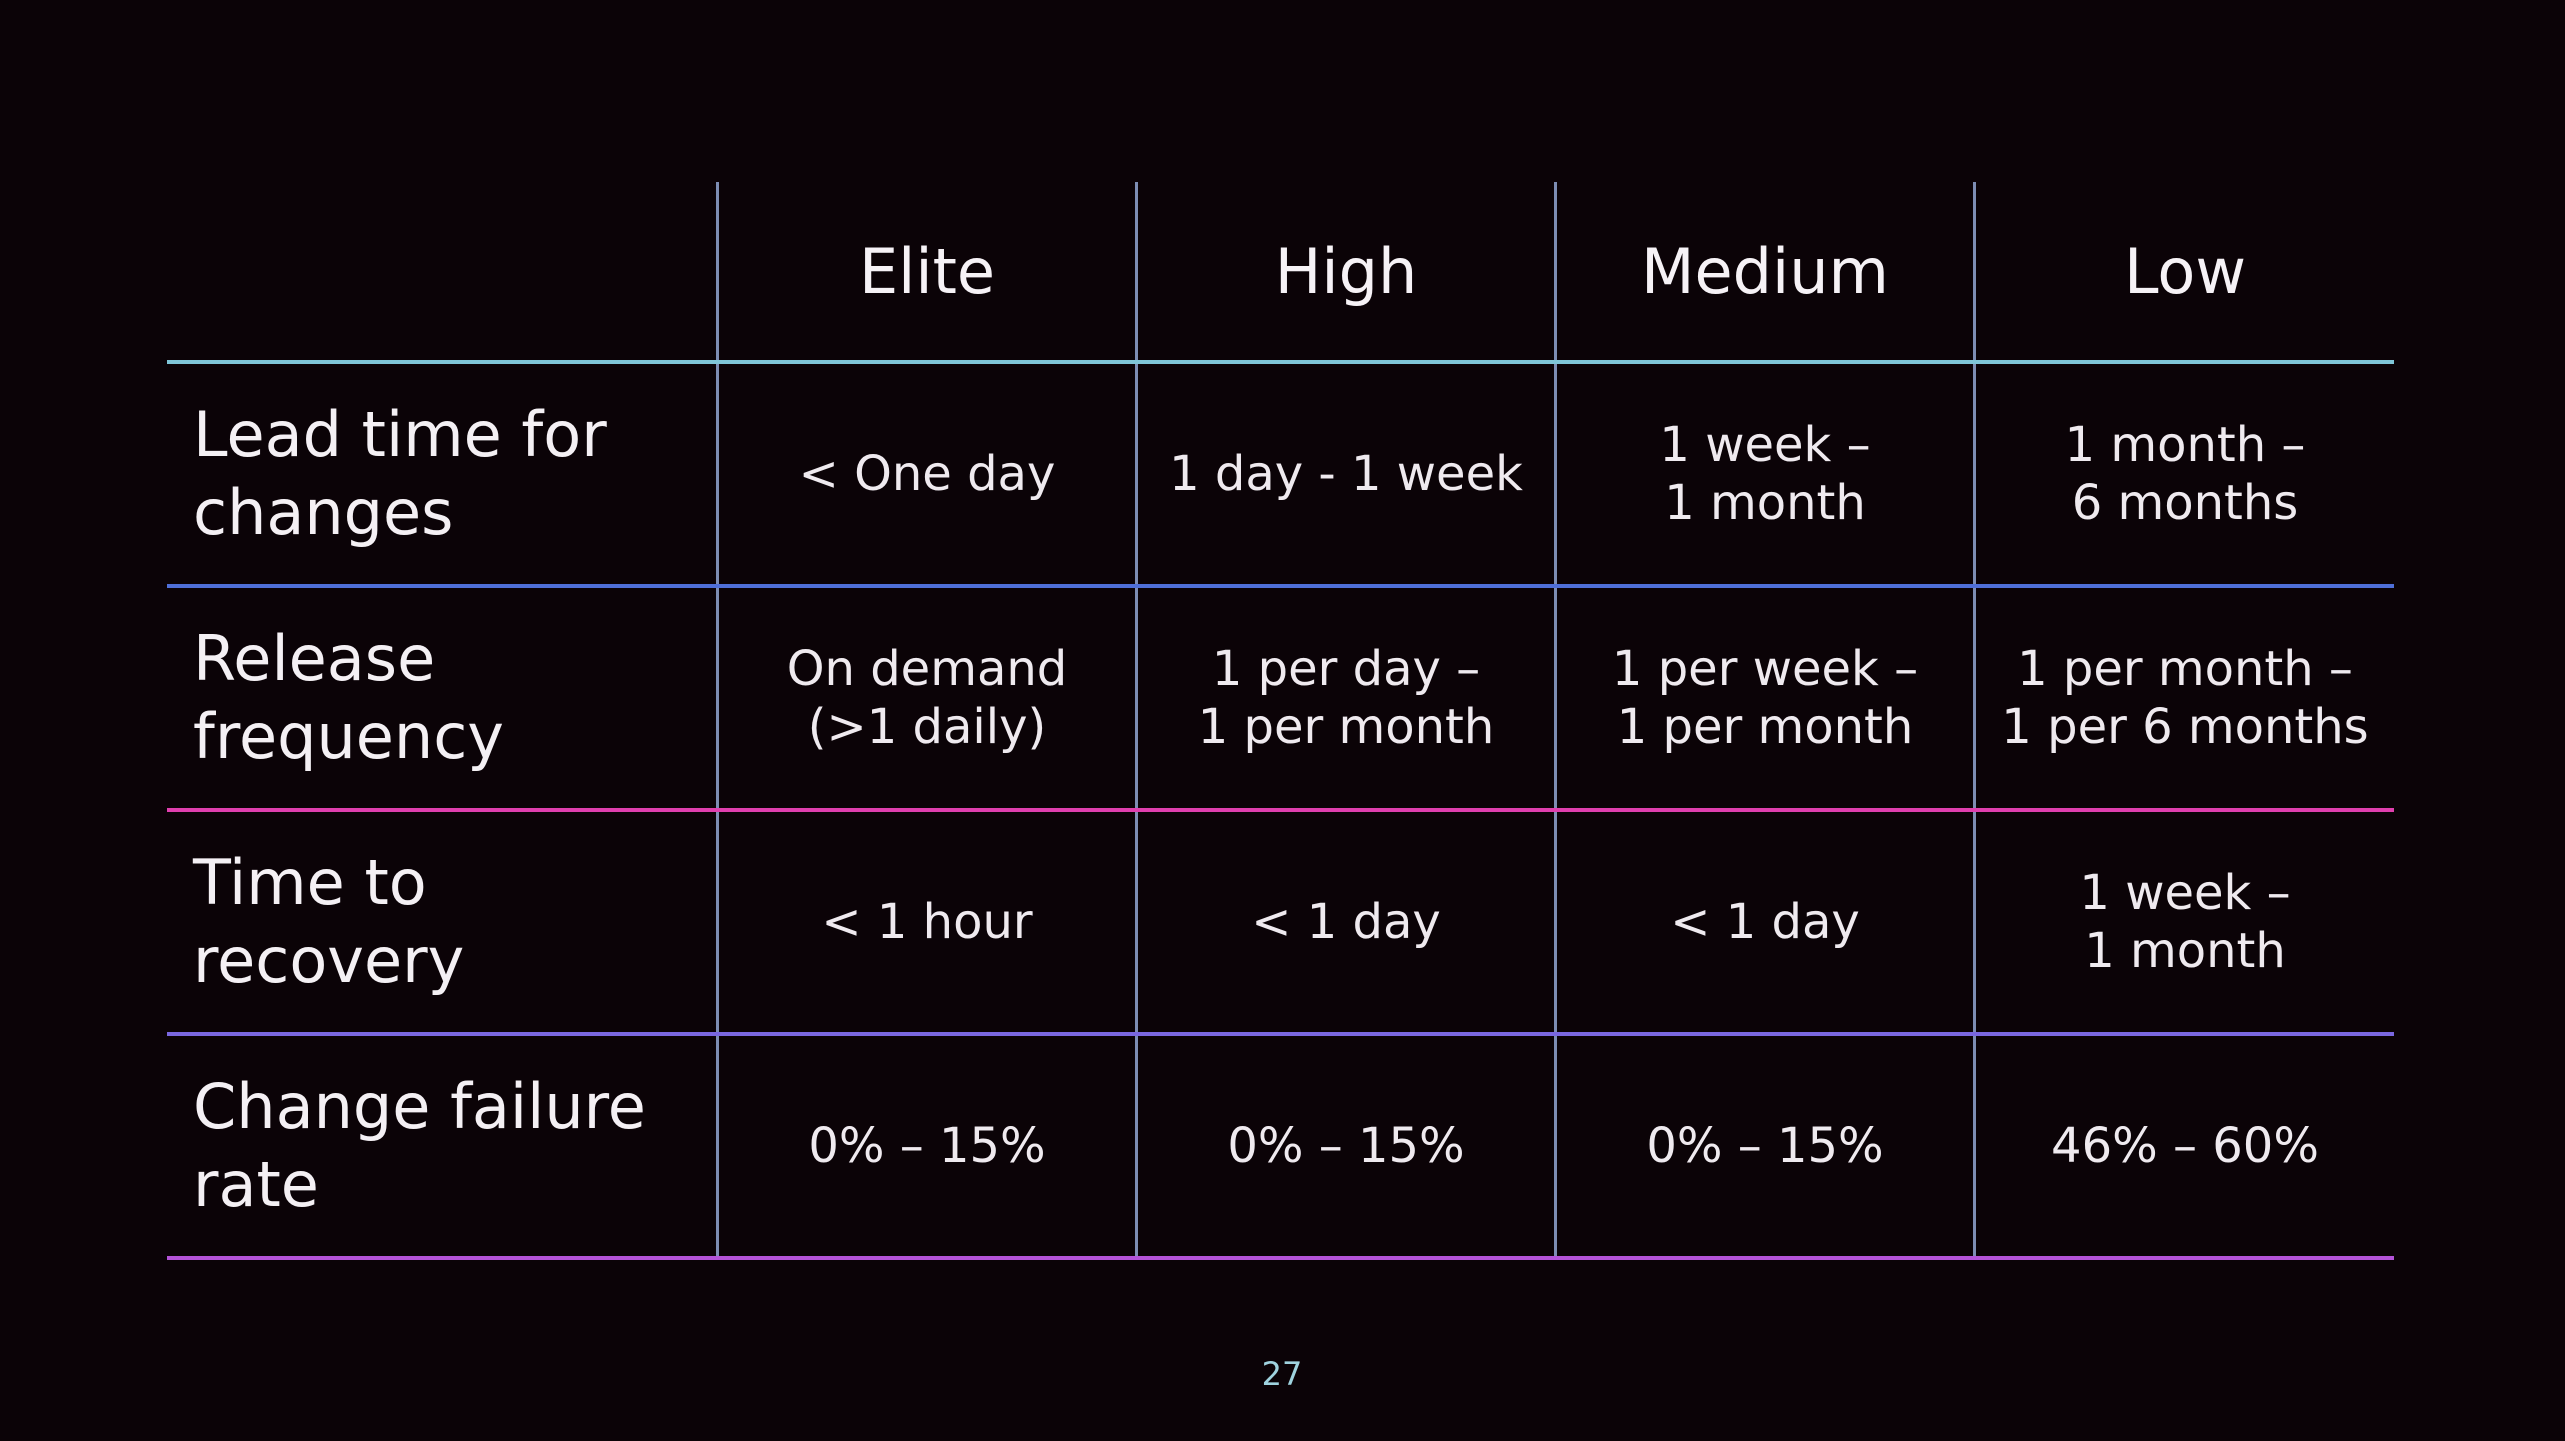 This screenshot has width=2565, height=1441. What do you see at coordinates (1282, 1374) in the screenshot?
I see `page-number: 27` at bounding box center [1282, 1374].